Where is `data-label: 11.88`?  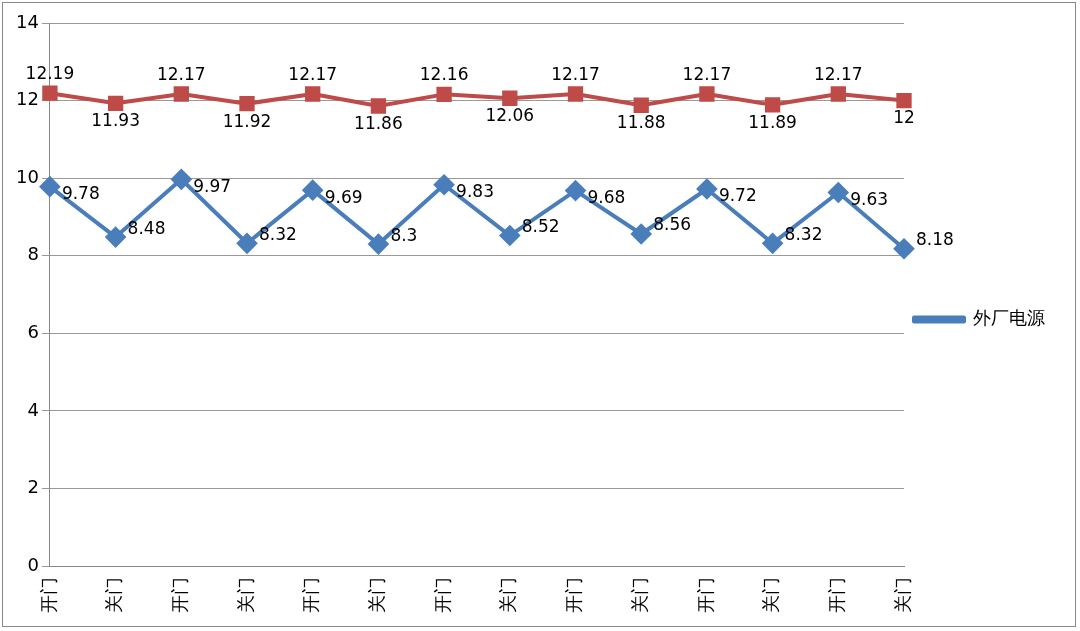 data-label: 11.88 is located at coordinates (641, 122).